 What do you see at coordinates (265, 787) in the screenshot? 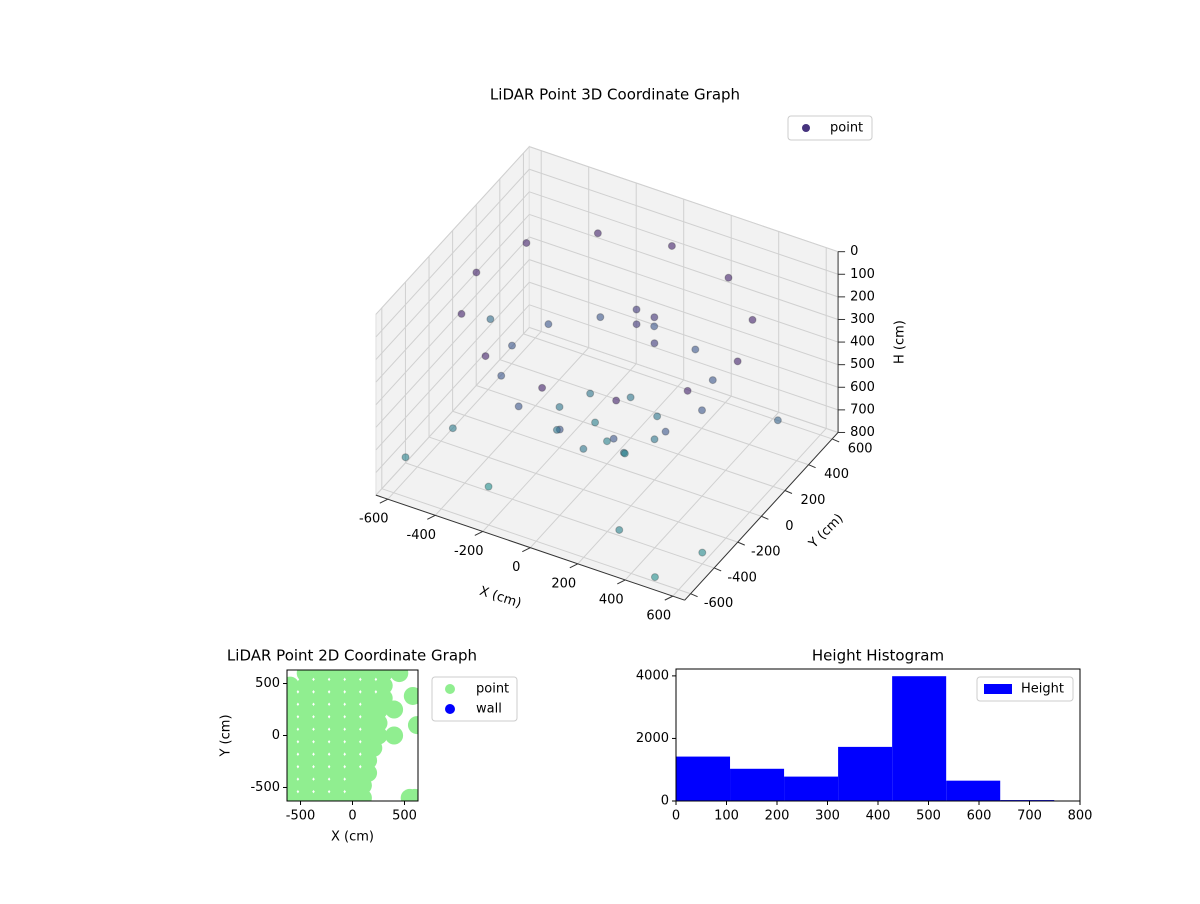
I see `y-tick-label: -500` at bounding box center [265, 787].